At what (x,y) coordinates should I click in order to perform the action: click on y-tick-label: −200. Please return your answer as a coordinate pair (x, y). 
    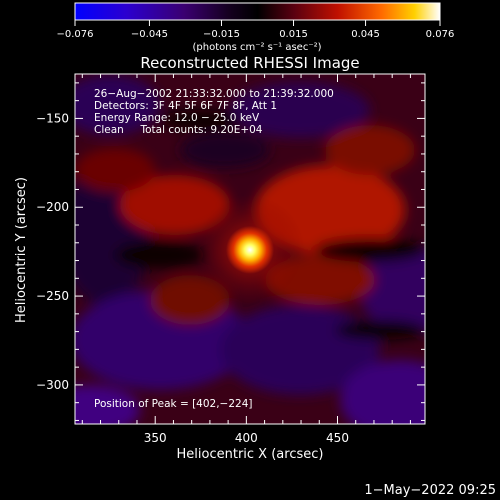
    Looking at the image, I should click on (52, 207).